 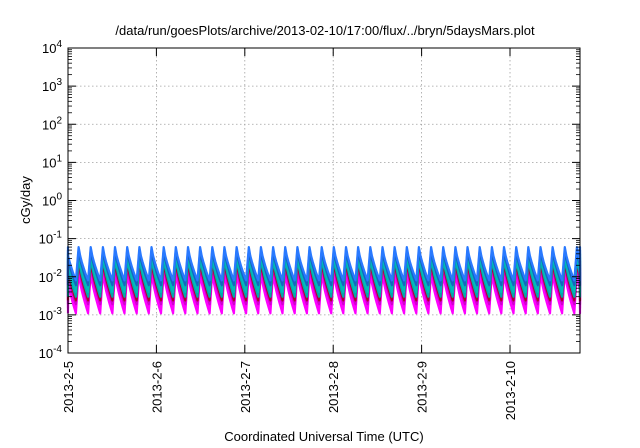 What do you see at coordinates (51, 352) in the screenshot?
I see `y-tick-label: 10⁻⁴` at bounding box center [51, 352].